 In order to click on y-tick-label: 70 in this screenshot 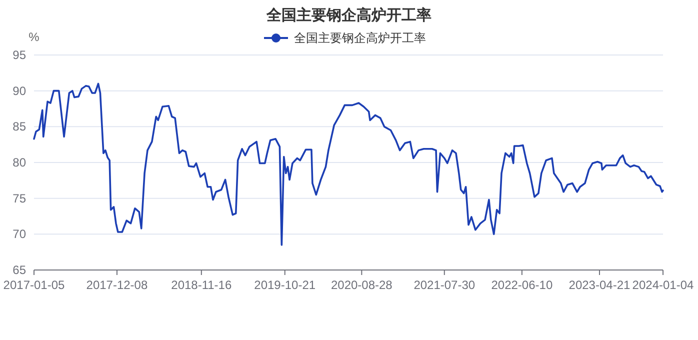, I will do `click(19, 234)`.